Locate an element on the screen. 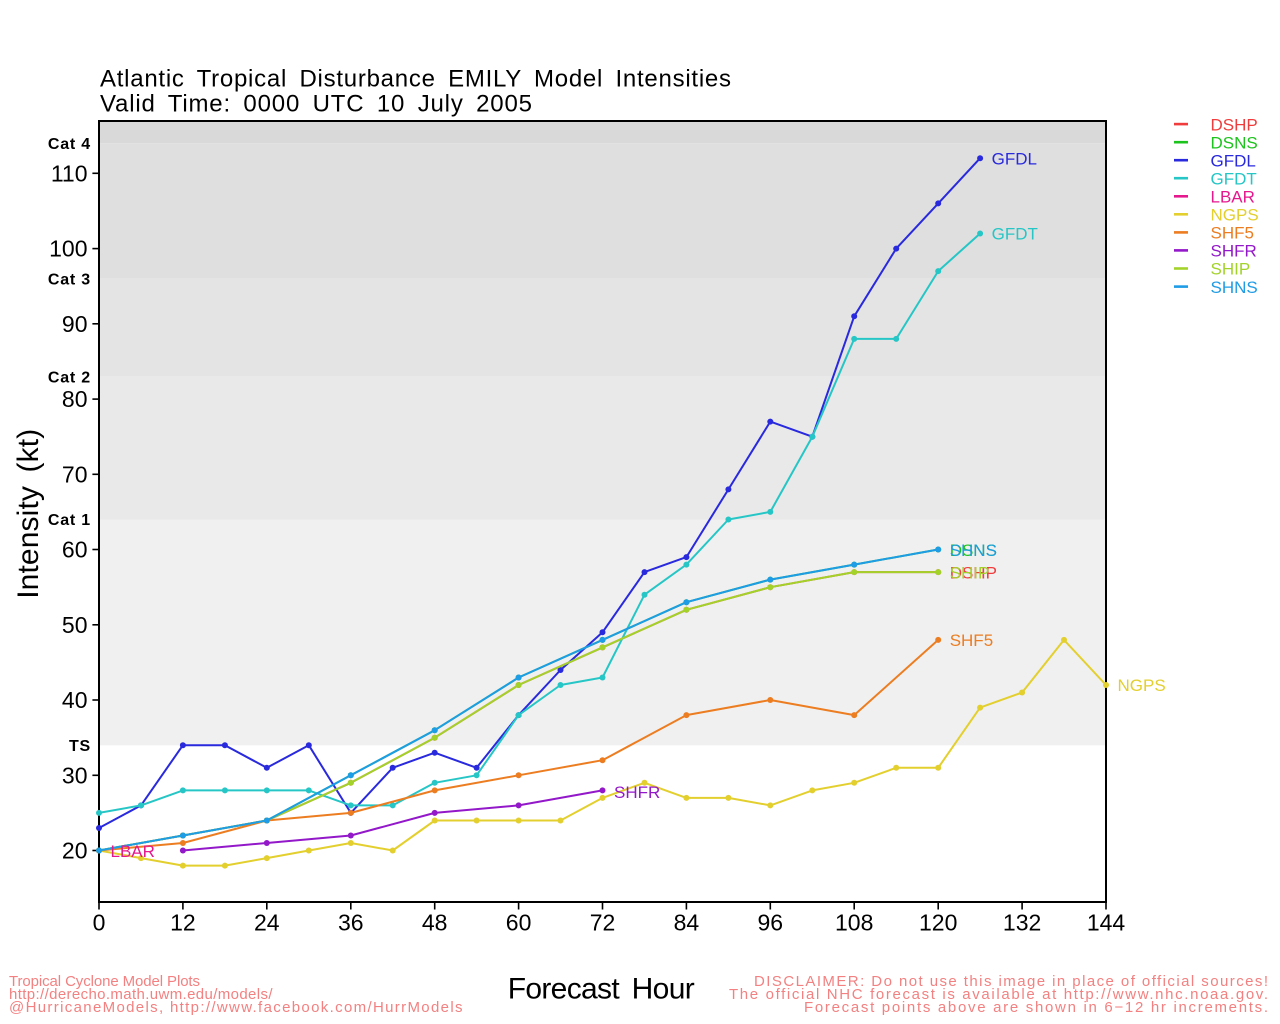 This screenshot has height=1024, width=1280. svg-text: 72 is located at coordinates (603, 923).